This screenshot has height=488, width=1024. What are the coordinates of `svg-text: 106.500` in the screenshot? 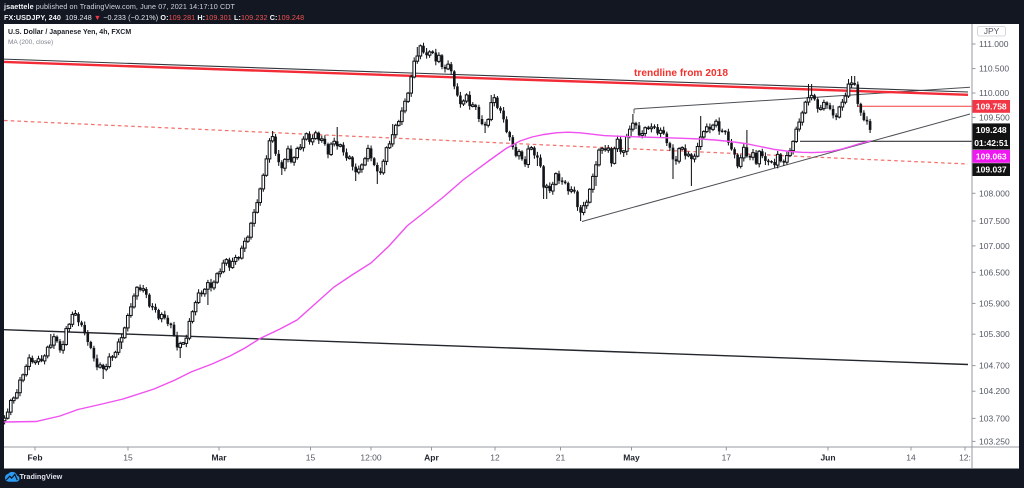 It's located at (994, 272).